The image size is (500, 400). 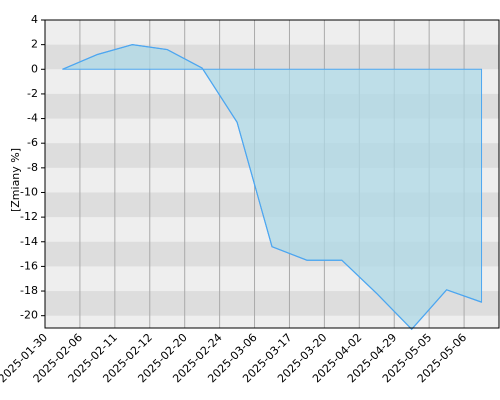 I want to click on y-tick-label: -6, so click(x=32, y=142).